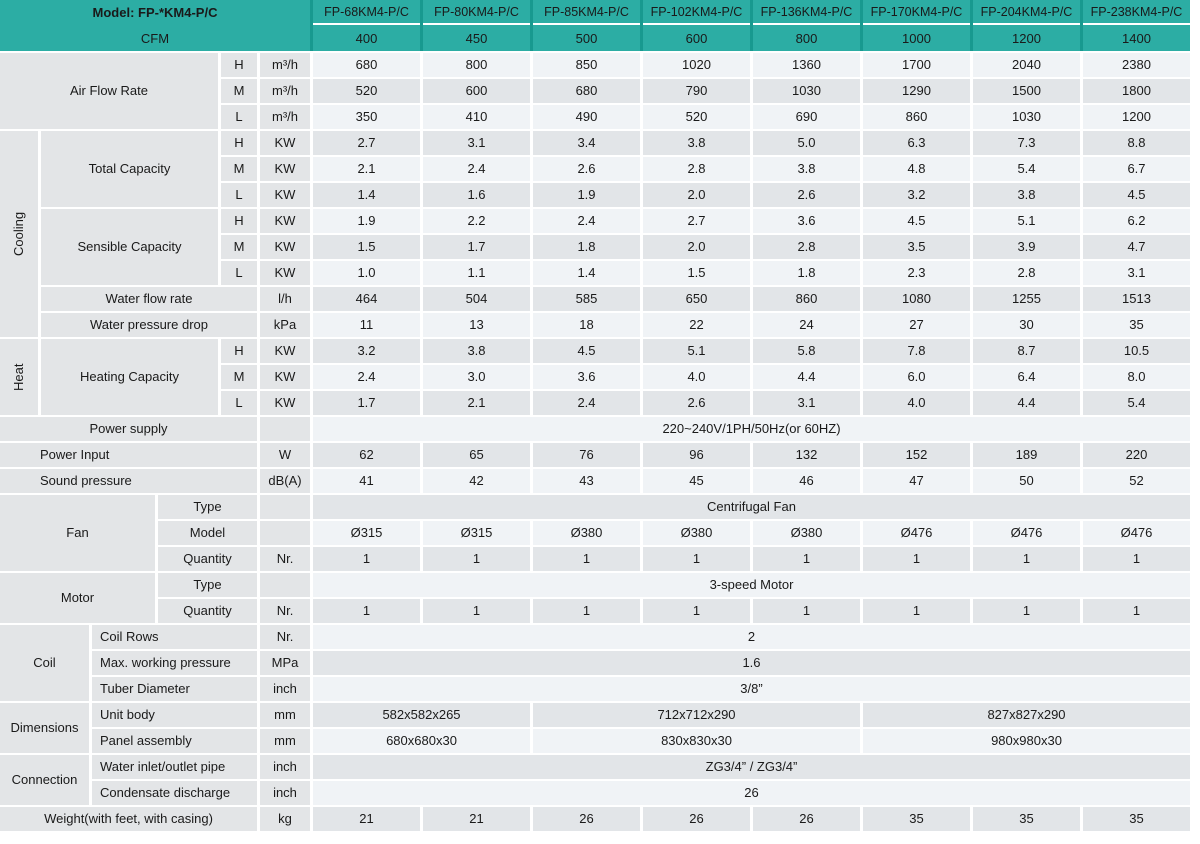 This screenshot has height=844, width=1200. Describe the element at coordinates (44, 728) in the screenshot. I see `group-label-dimensions: Dimensions` at that location.